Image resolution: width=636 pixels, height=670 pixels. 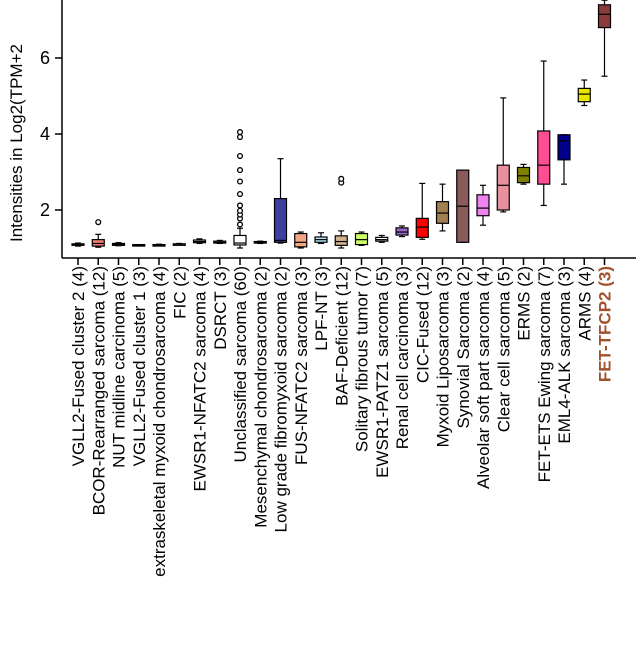 What do you see at coordinates (301, 365) in the screenshot?
I see `category-label: FUS-NFATC2 sarcoma (3)` at bounding box center [301, 365].